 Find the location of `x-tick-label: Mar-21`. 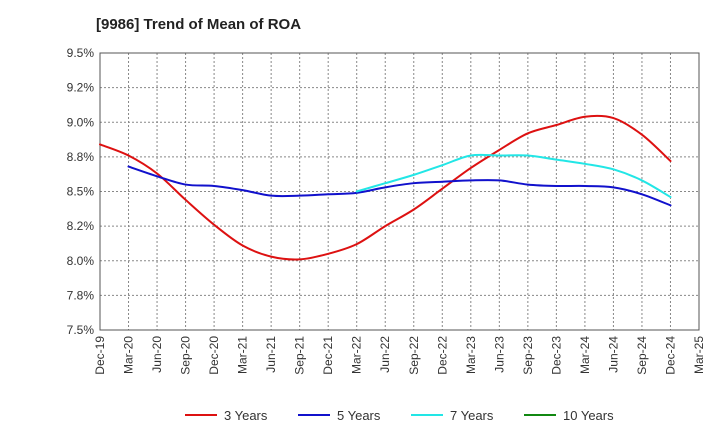

x-tick-label: Mar-21 is located at coordinates (243, 355).